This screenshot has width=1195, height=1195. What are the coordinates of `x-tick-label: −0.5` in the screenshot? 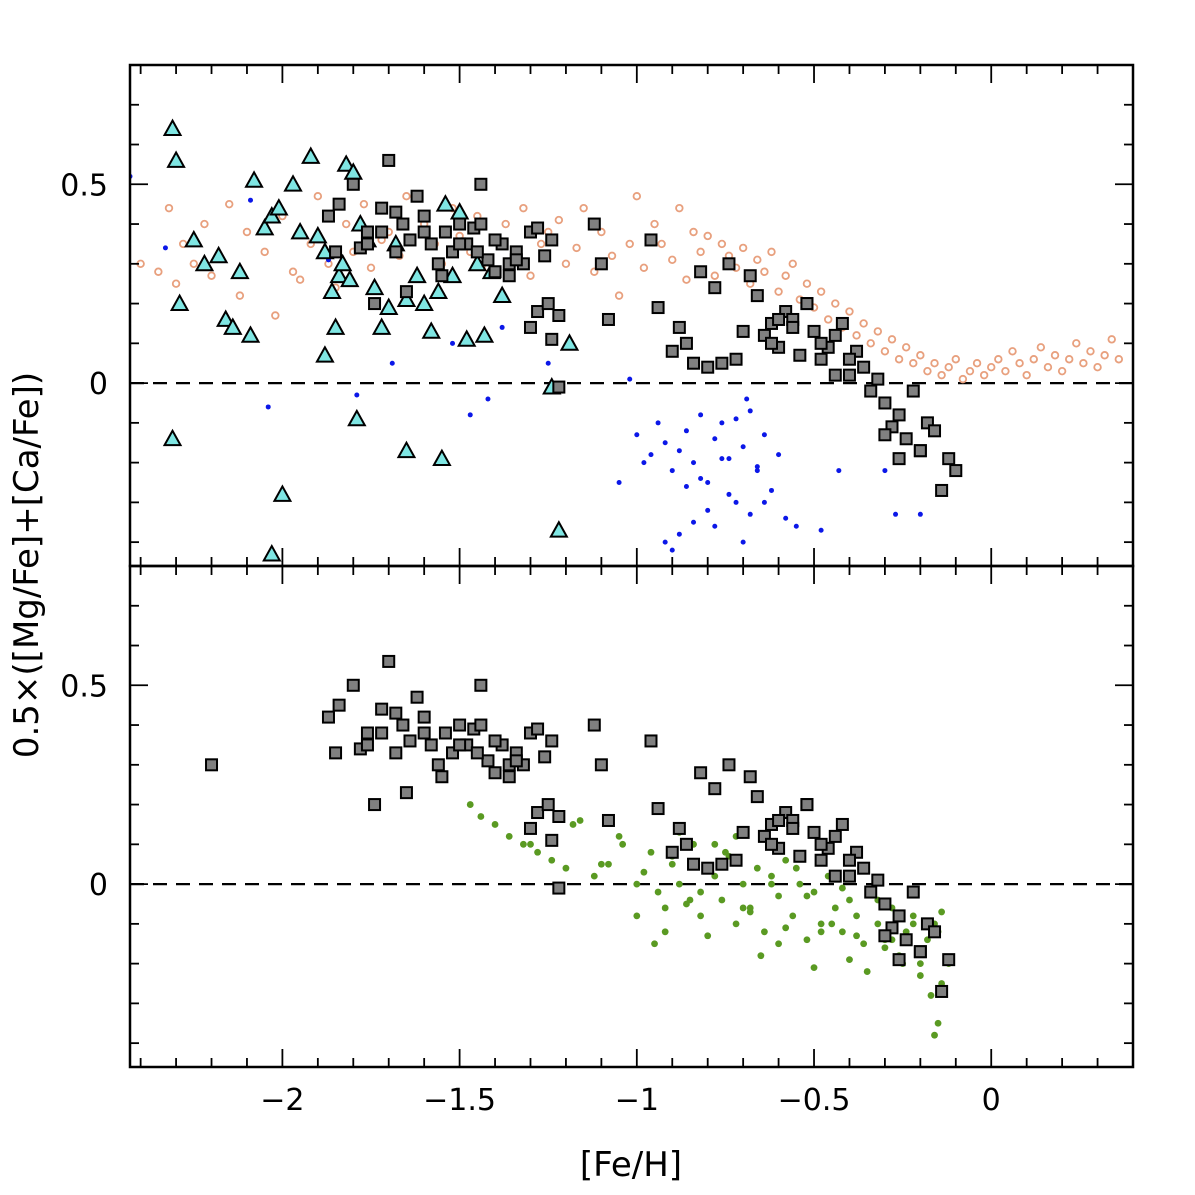 It's located at (814, 1100).